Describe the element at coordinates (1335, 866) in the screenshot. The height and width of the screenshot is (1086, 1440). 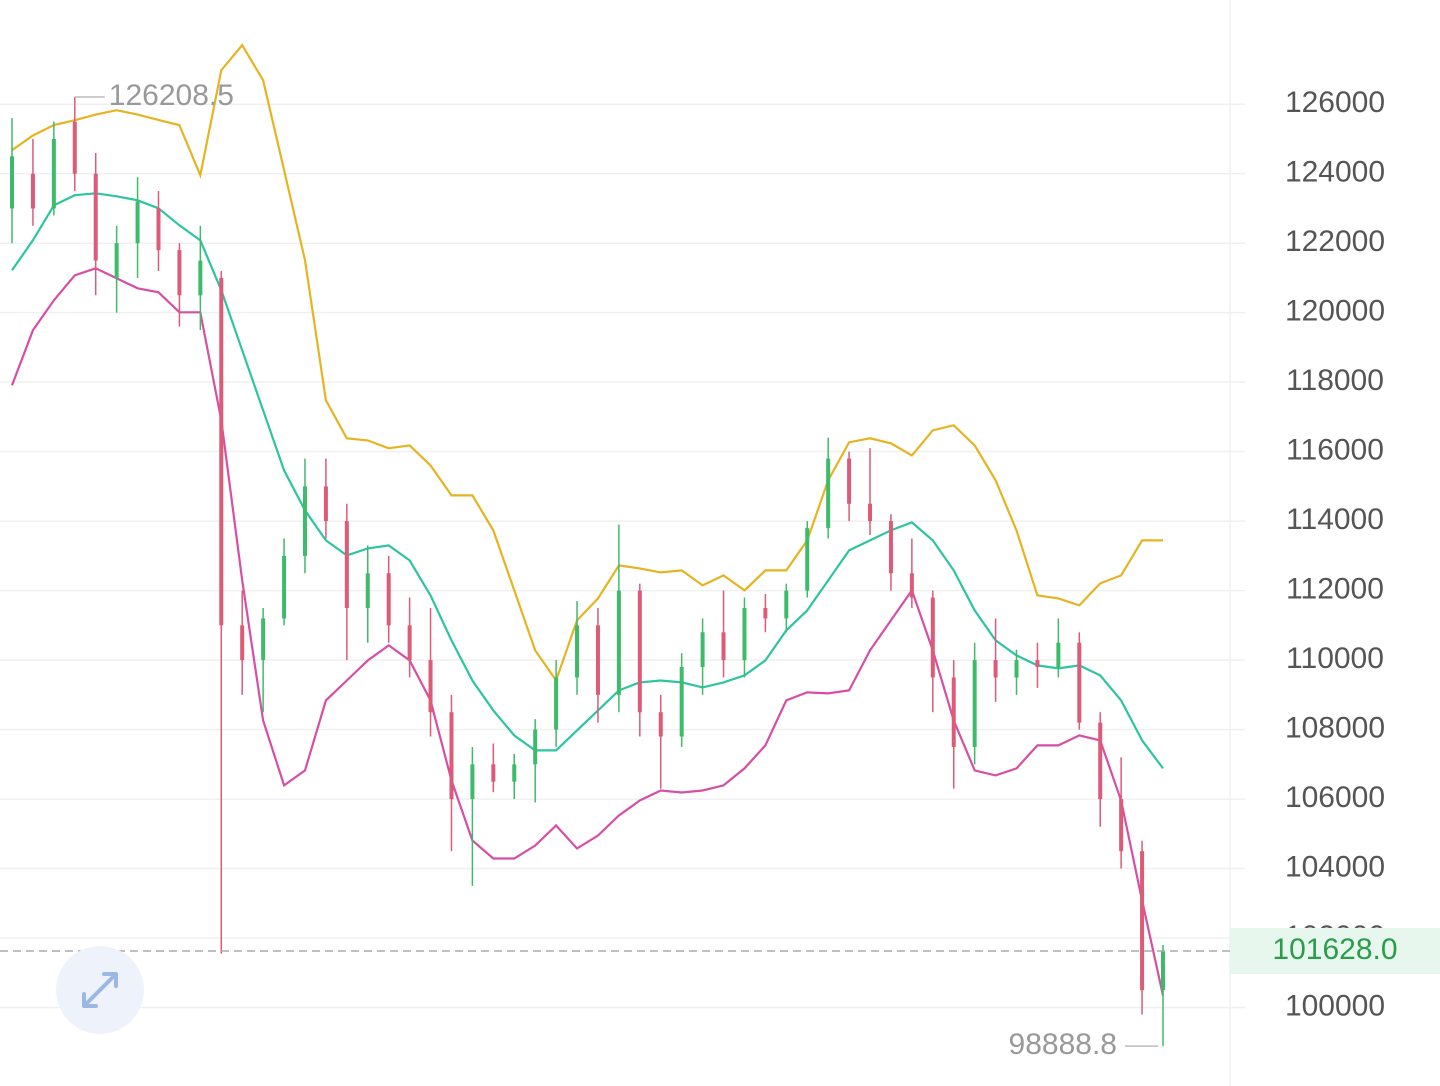
I see `y-tick-label: 104000` at that location.